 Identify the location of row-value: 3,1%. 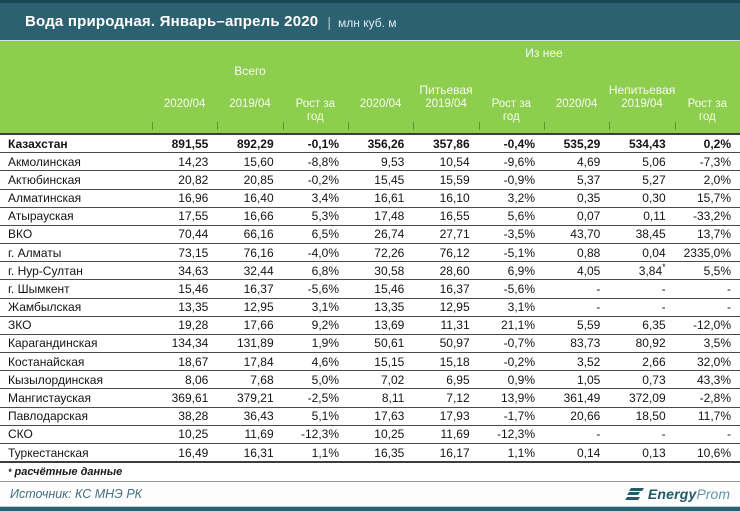
(325, 307).